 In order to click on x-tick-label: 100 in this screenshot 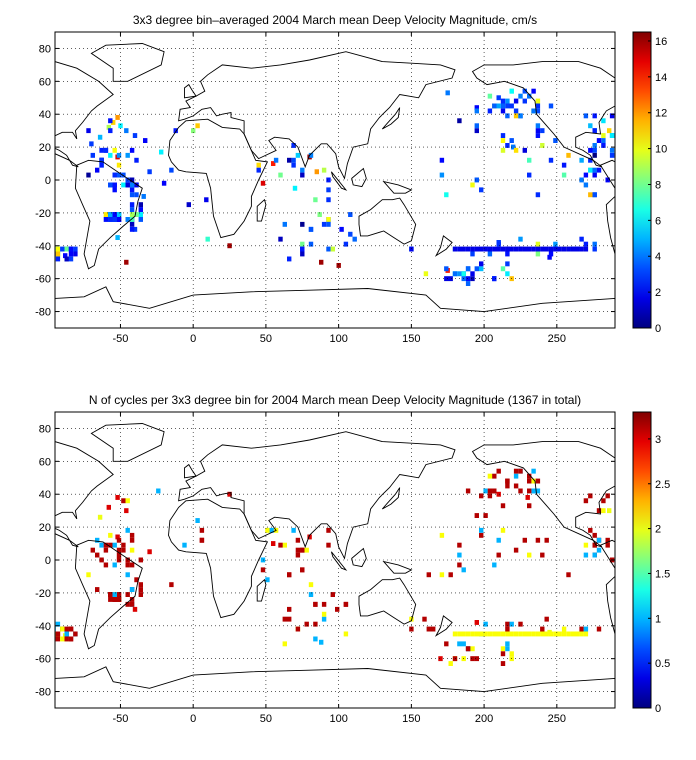, I will do `click(338, 719)`.